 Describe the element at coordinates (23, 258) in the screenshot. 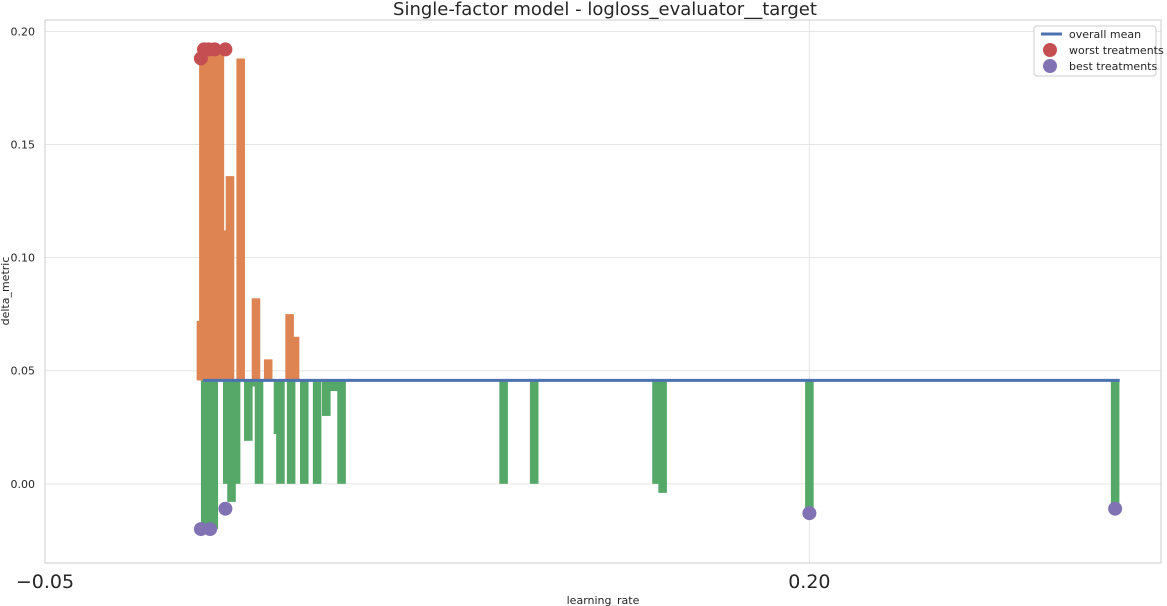

I see `y-tick-label: 0.10` at that location.